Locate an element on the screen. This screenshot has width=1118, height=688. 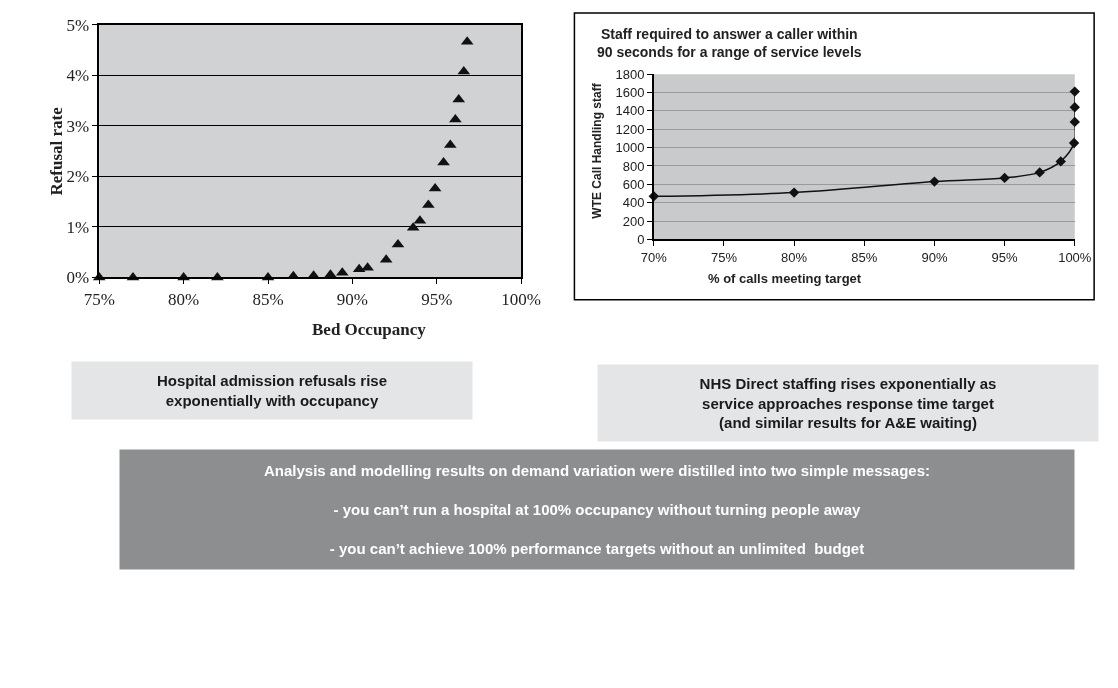
y-tick-label: 5% is located at coordinates (78, 25).